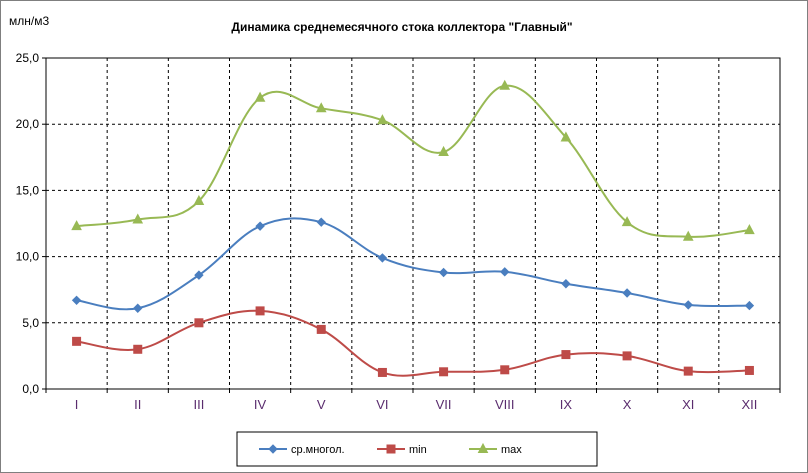 The width and height of the screenshot is (808, 473). Describe the element at coordinates (321, 404) in the screenshot. I see `x-tick-label: V` at that location.